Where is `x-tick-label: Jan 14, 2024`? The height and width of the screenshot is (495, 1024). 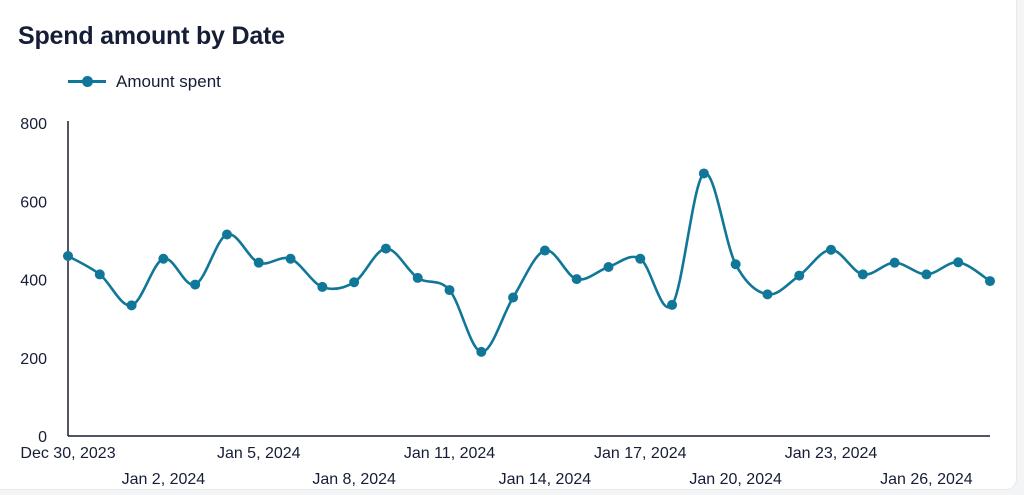 x-tick-label: Jan 14, 2024 is located at coordinates (545, 479).